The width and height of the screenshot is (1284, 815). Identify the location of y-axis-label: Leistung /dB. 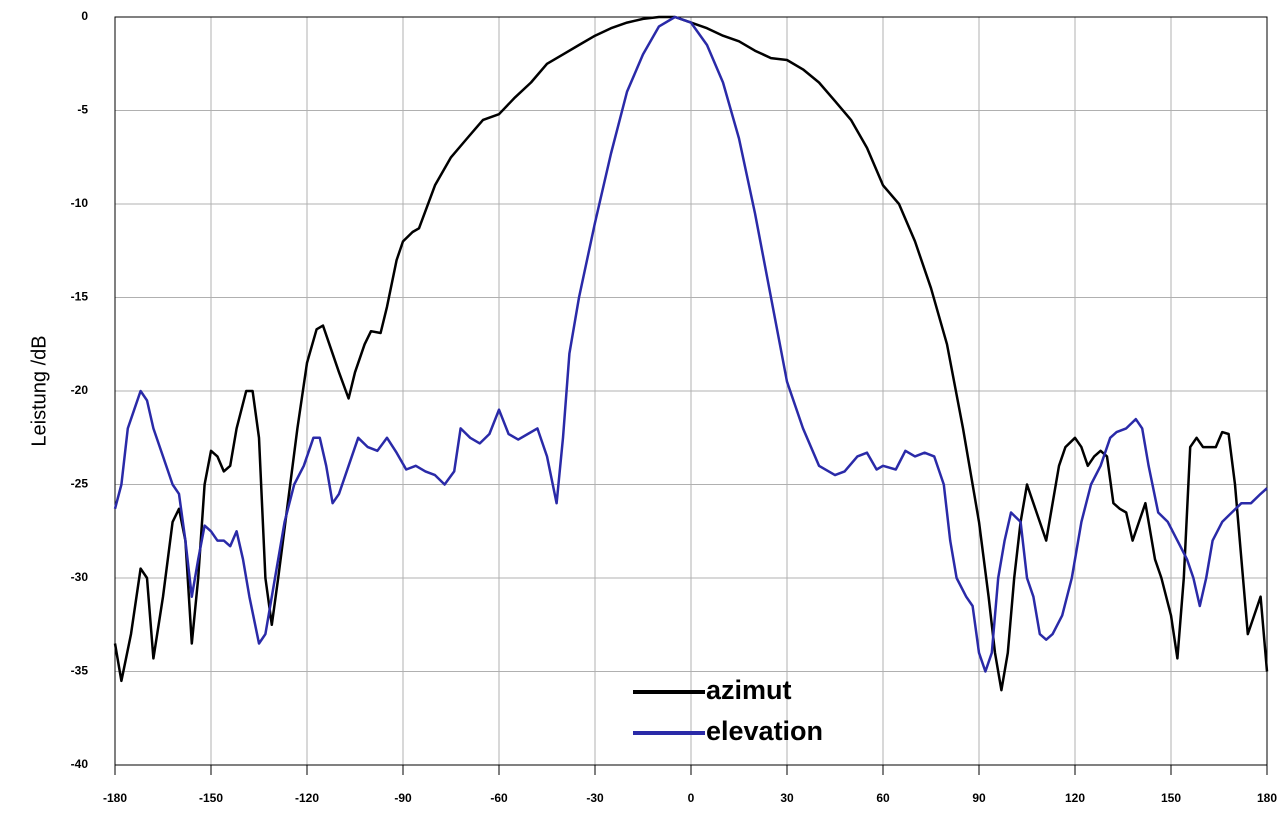
(39, 390).